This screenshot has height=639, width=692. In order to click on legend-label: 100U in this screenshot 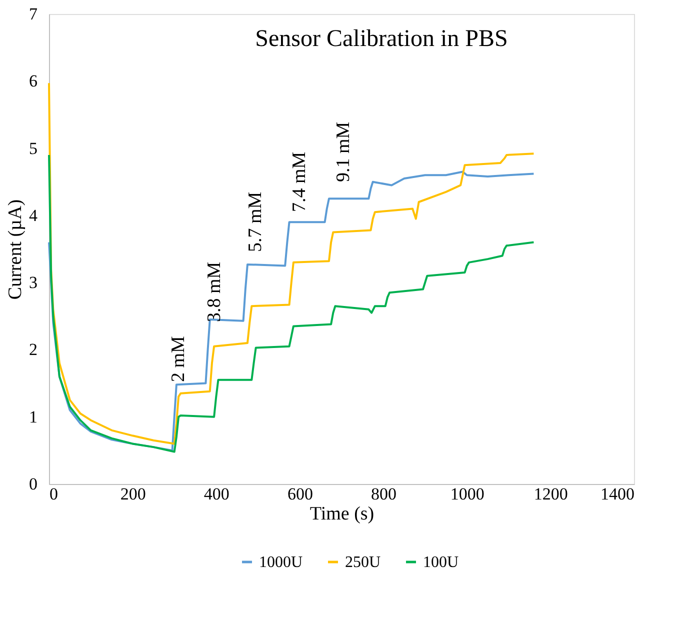, I will do `click(441, 562)`.